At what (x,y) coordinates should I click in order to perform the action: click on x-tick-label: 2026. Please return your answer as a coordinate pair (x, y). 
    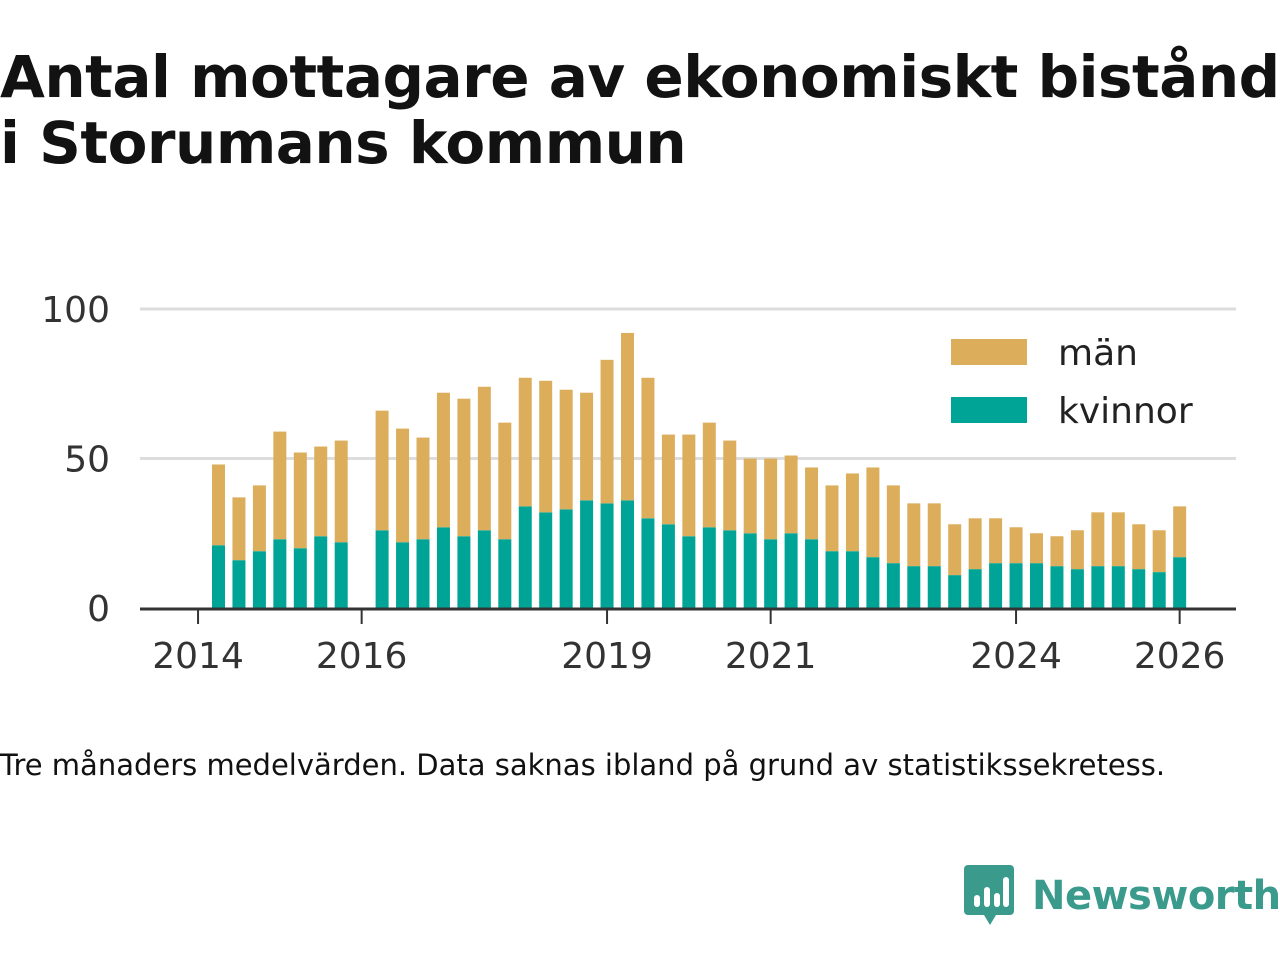
    Looking at the image, I should click on (1180, 656).